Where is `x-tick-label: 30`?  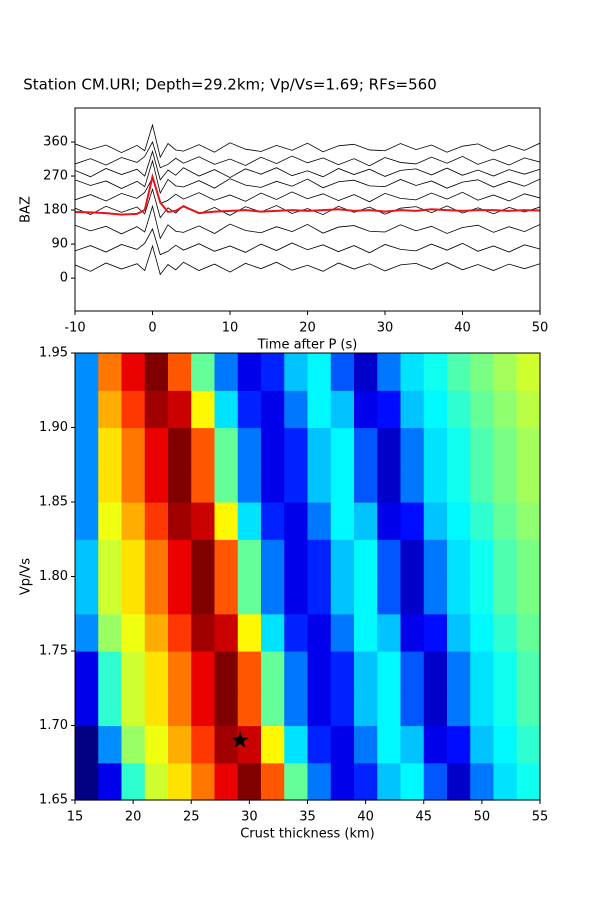 x-tick-label: 30 is located at coordinates (385, 328).